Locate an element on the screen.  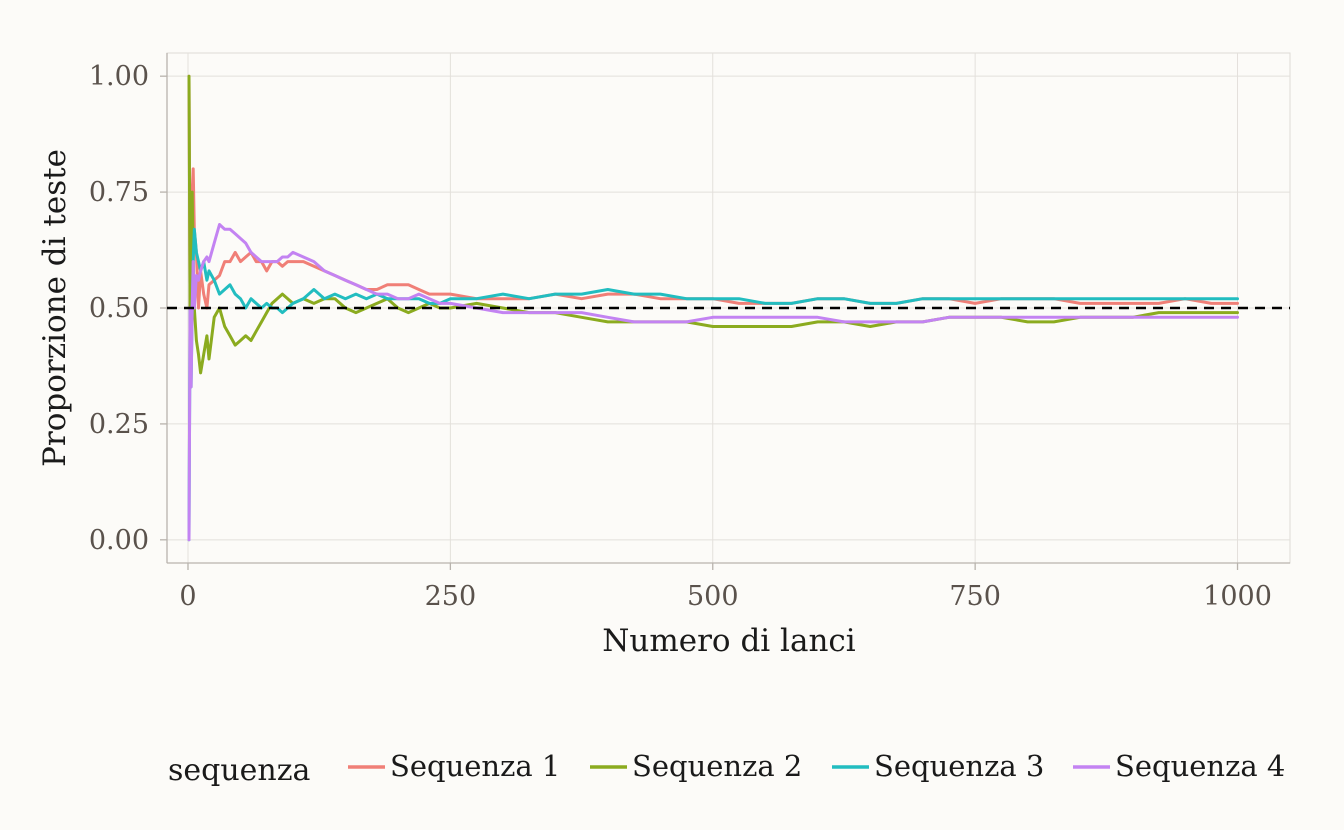
legend-item-2: Sequenza 2 is located at coordinates (696, 766).